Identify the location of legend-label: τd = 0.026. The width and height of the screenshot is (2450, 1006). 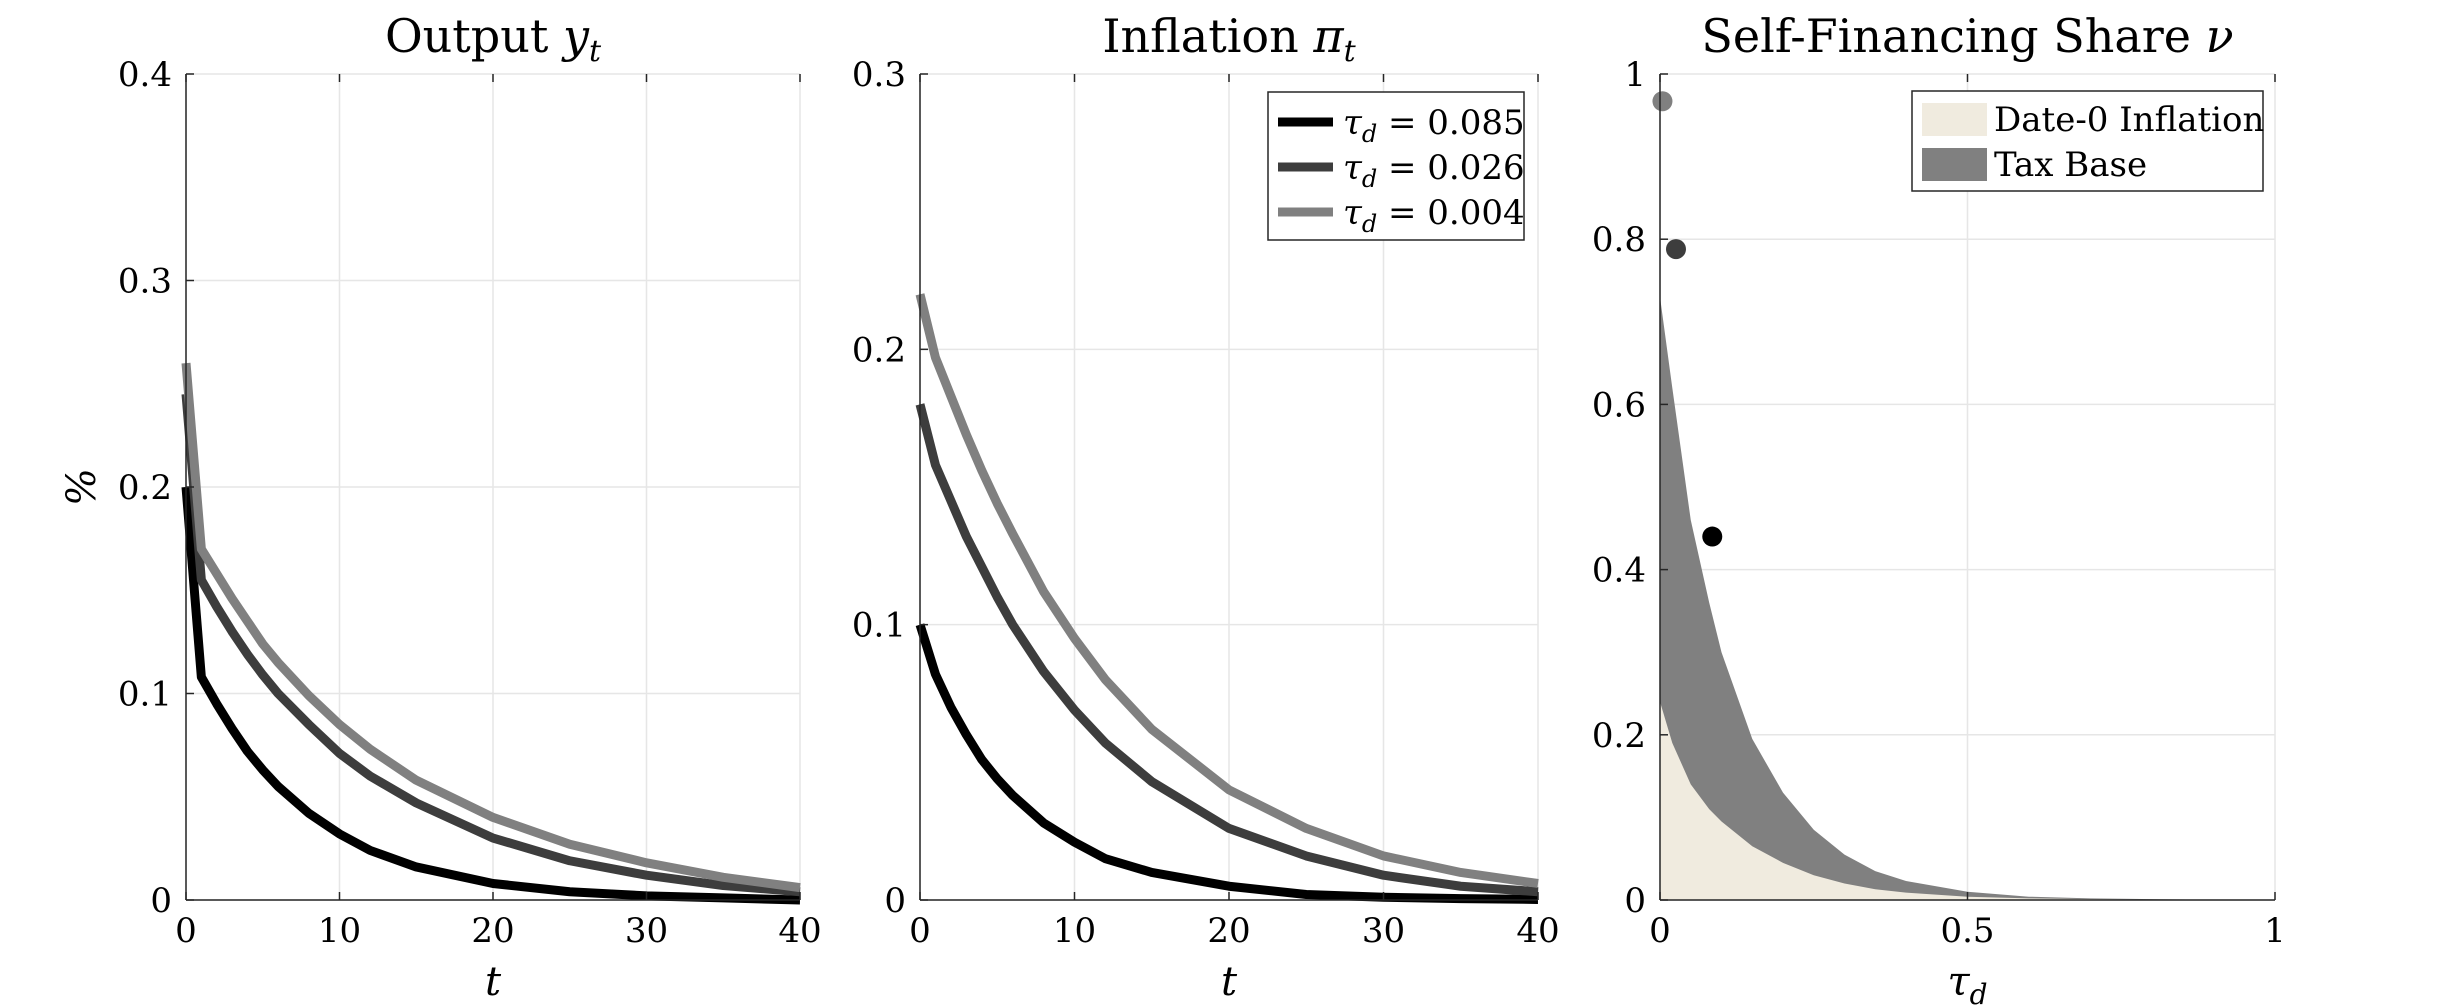
(1434, 170).